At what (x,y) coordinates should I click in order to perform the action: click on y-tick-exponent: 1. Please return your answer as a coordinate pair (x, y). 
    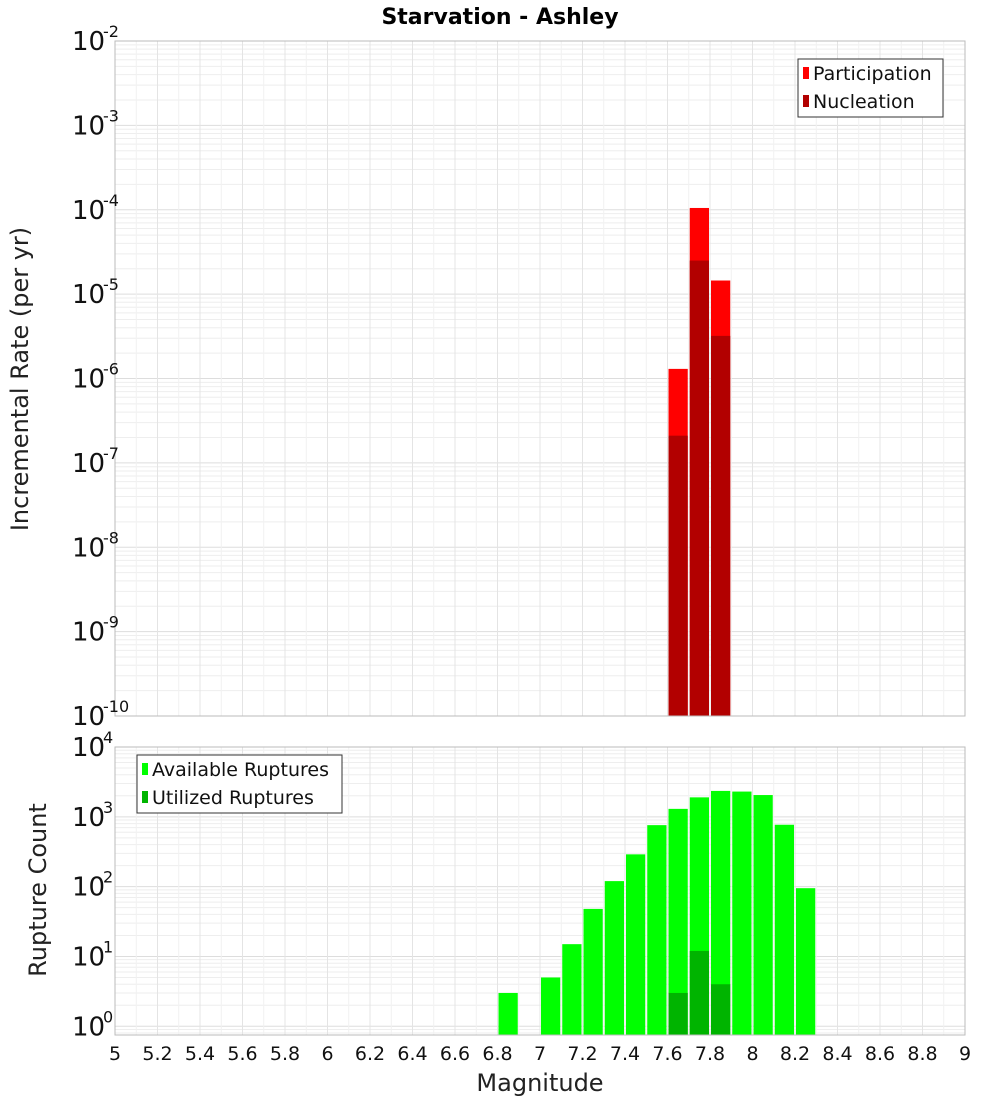
    Looking at the image, I should click on (108, 946).